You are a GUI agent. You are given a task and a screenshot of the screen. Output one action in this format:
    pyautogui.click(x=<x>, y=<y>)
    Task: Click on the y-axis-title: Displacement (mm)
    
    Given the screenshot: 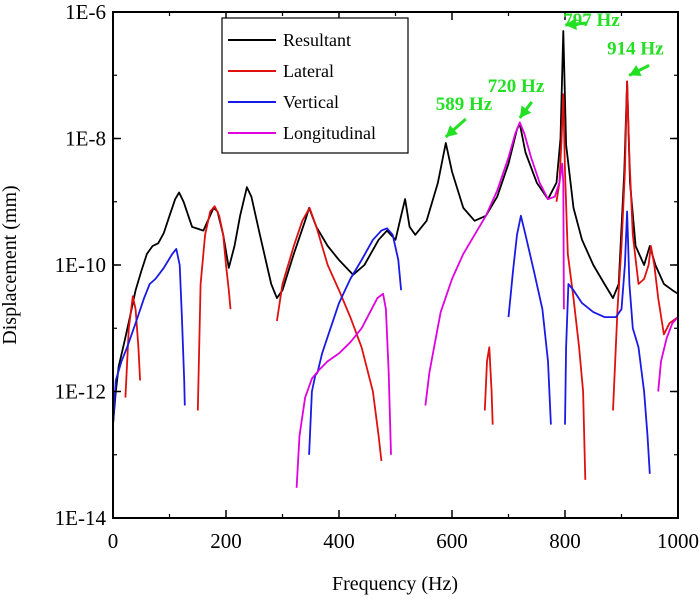 What is the action you would take?
    pyautogui.click(x=10, y=264)
    